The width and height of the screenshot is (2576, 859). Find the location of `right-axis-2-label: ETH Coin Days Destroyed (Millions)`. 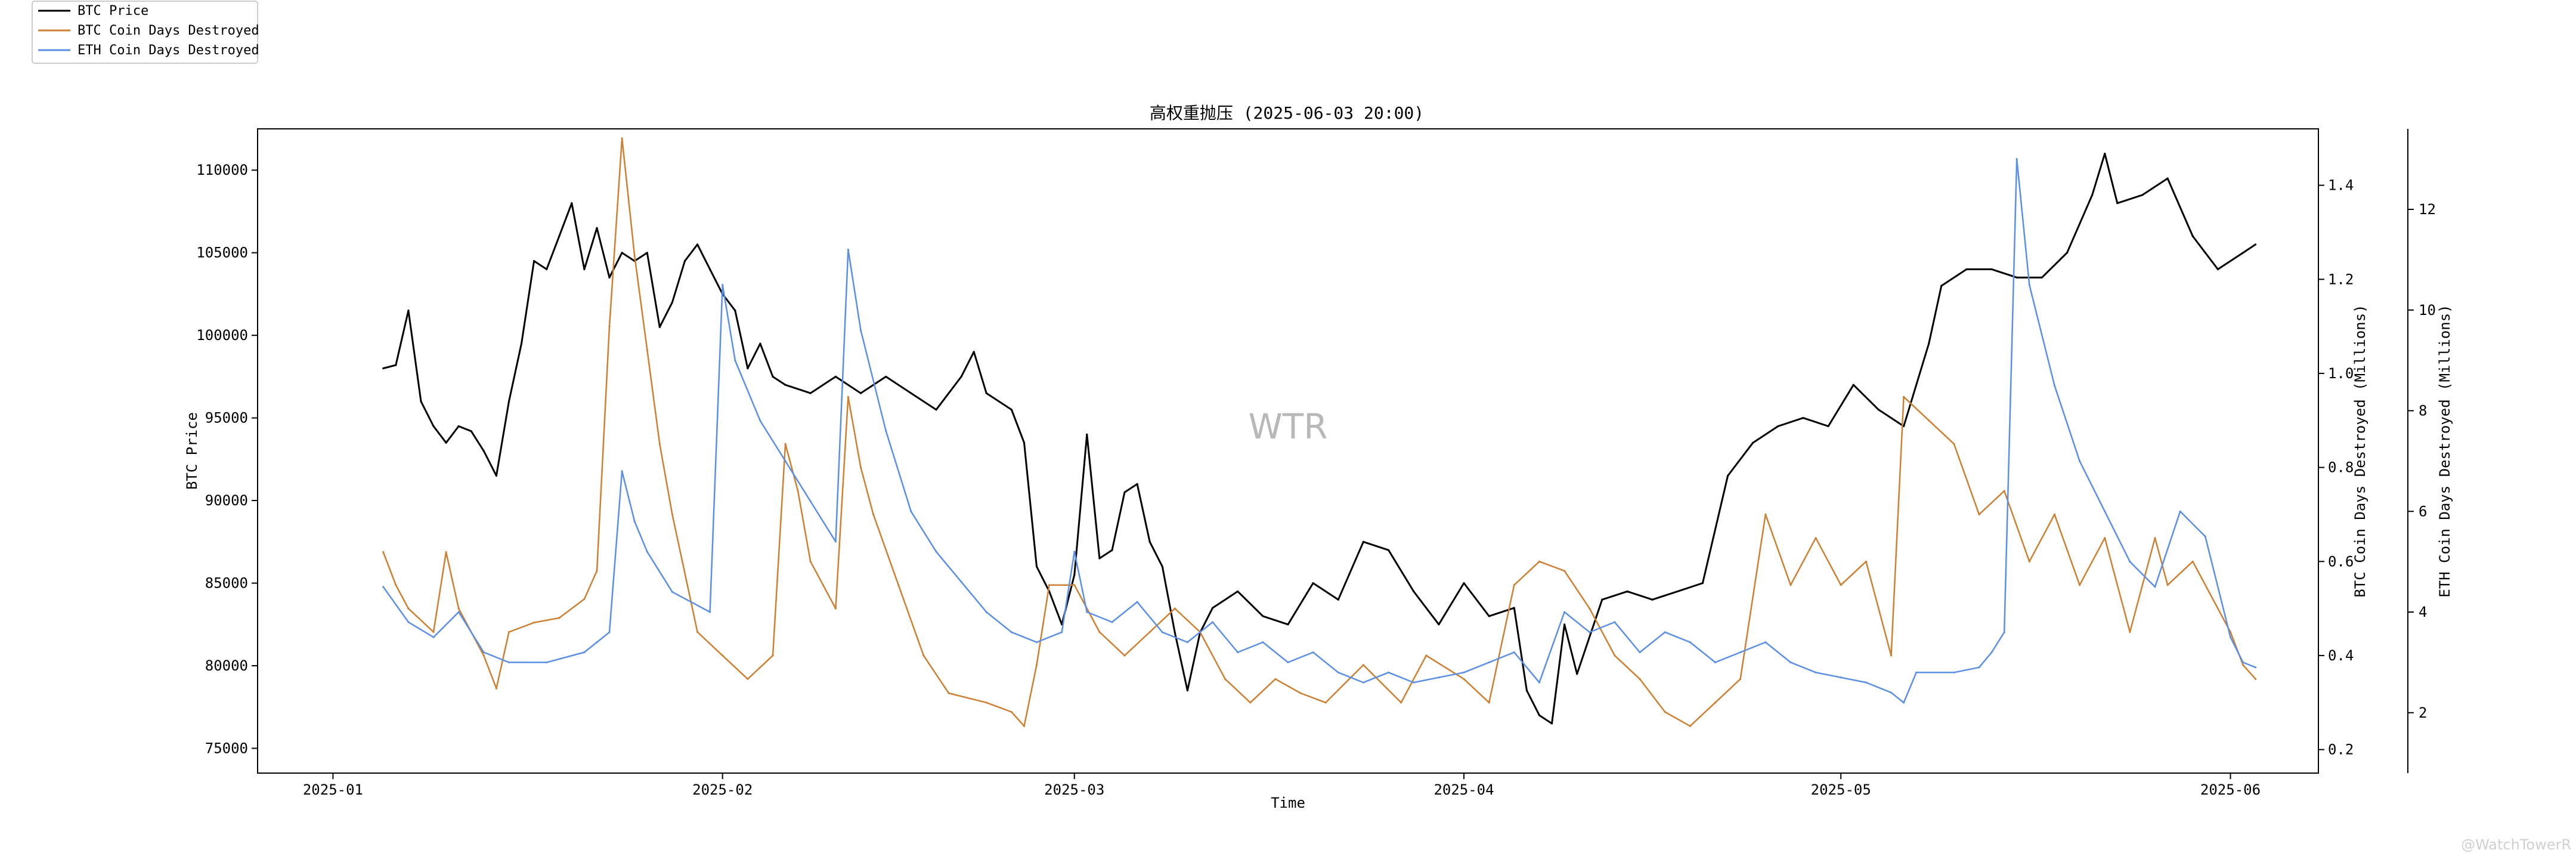

right-axis-2-label: ETH Coin Days Destroyed (Millions) is located at coordinates (2445, 450).